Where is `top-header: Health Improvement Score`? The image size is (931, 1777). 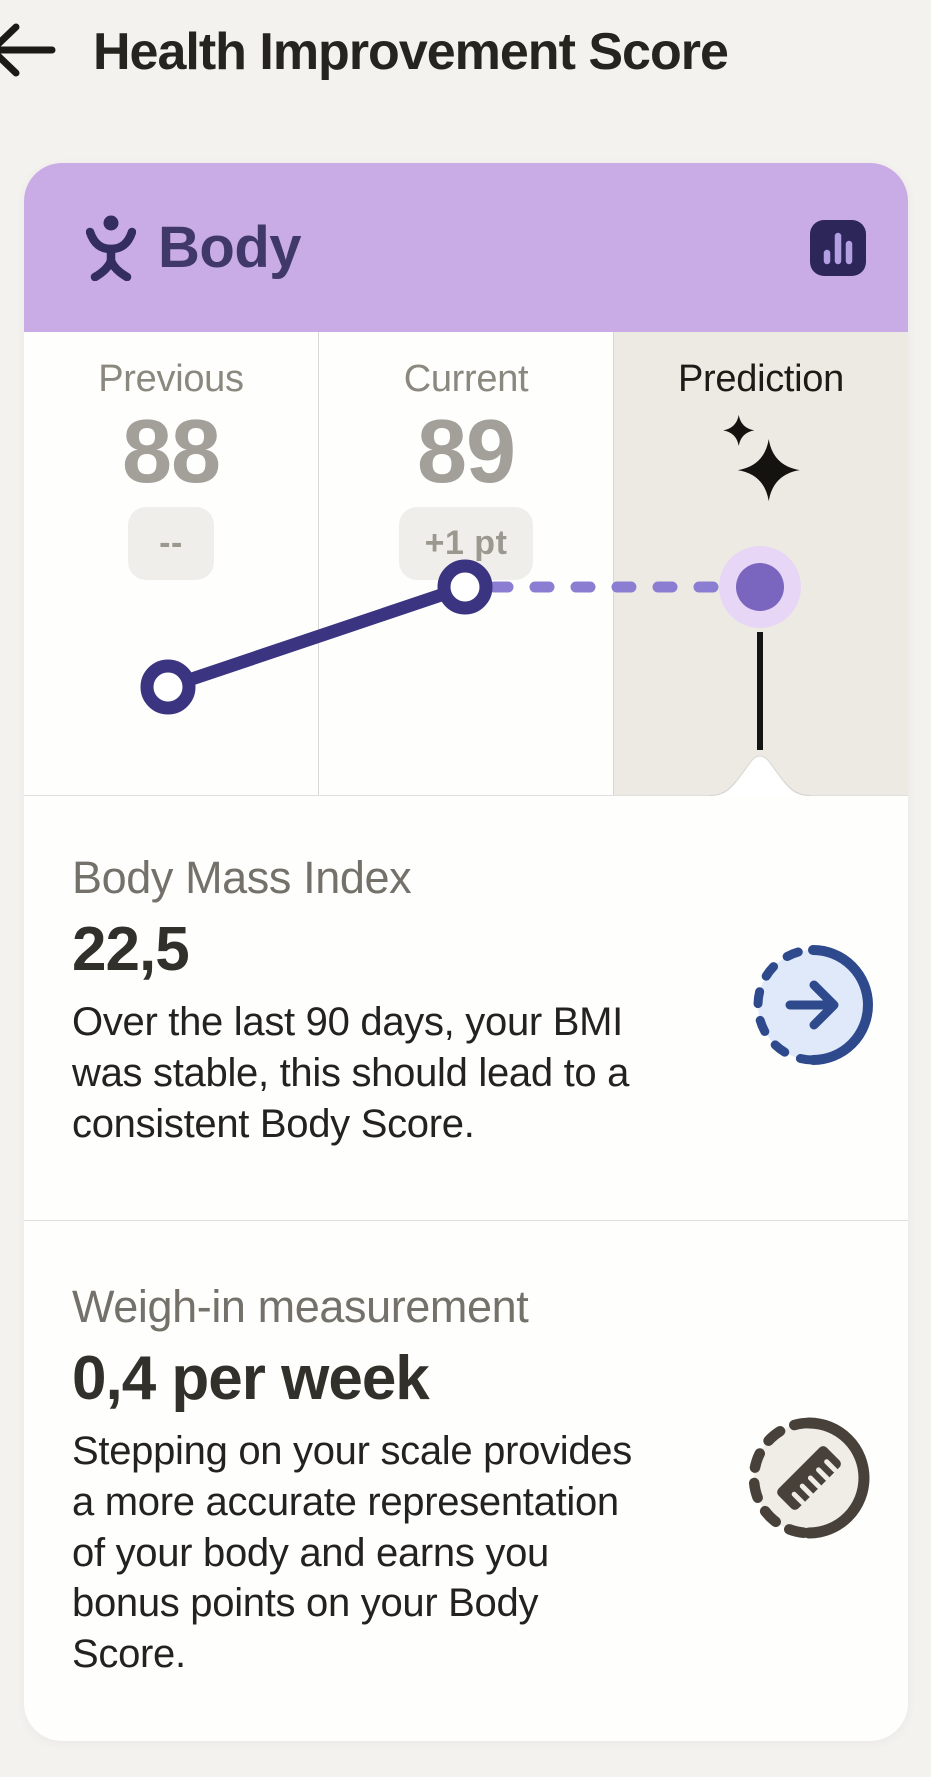 top-header: Health Improvement Score is located at coordinates (465, 60).